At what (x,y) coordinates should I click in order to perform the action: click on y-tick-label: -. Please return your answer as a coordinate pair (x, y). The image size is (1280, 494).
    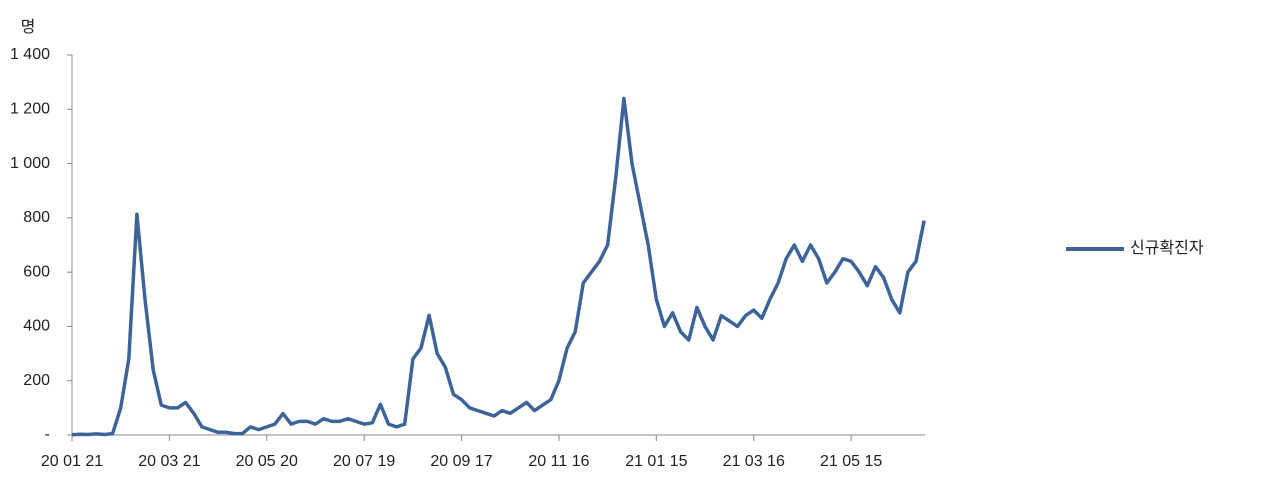
    Looking at the image, I should click on (47, 434).